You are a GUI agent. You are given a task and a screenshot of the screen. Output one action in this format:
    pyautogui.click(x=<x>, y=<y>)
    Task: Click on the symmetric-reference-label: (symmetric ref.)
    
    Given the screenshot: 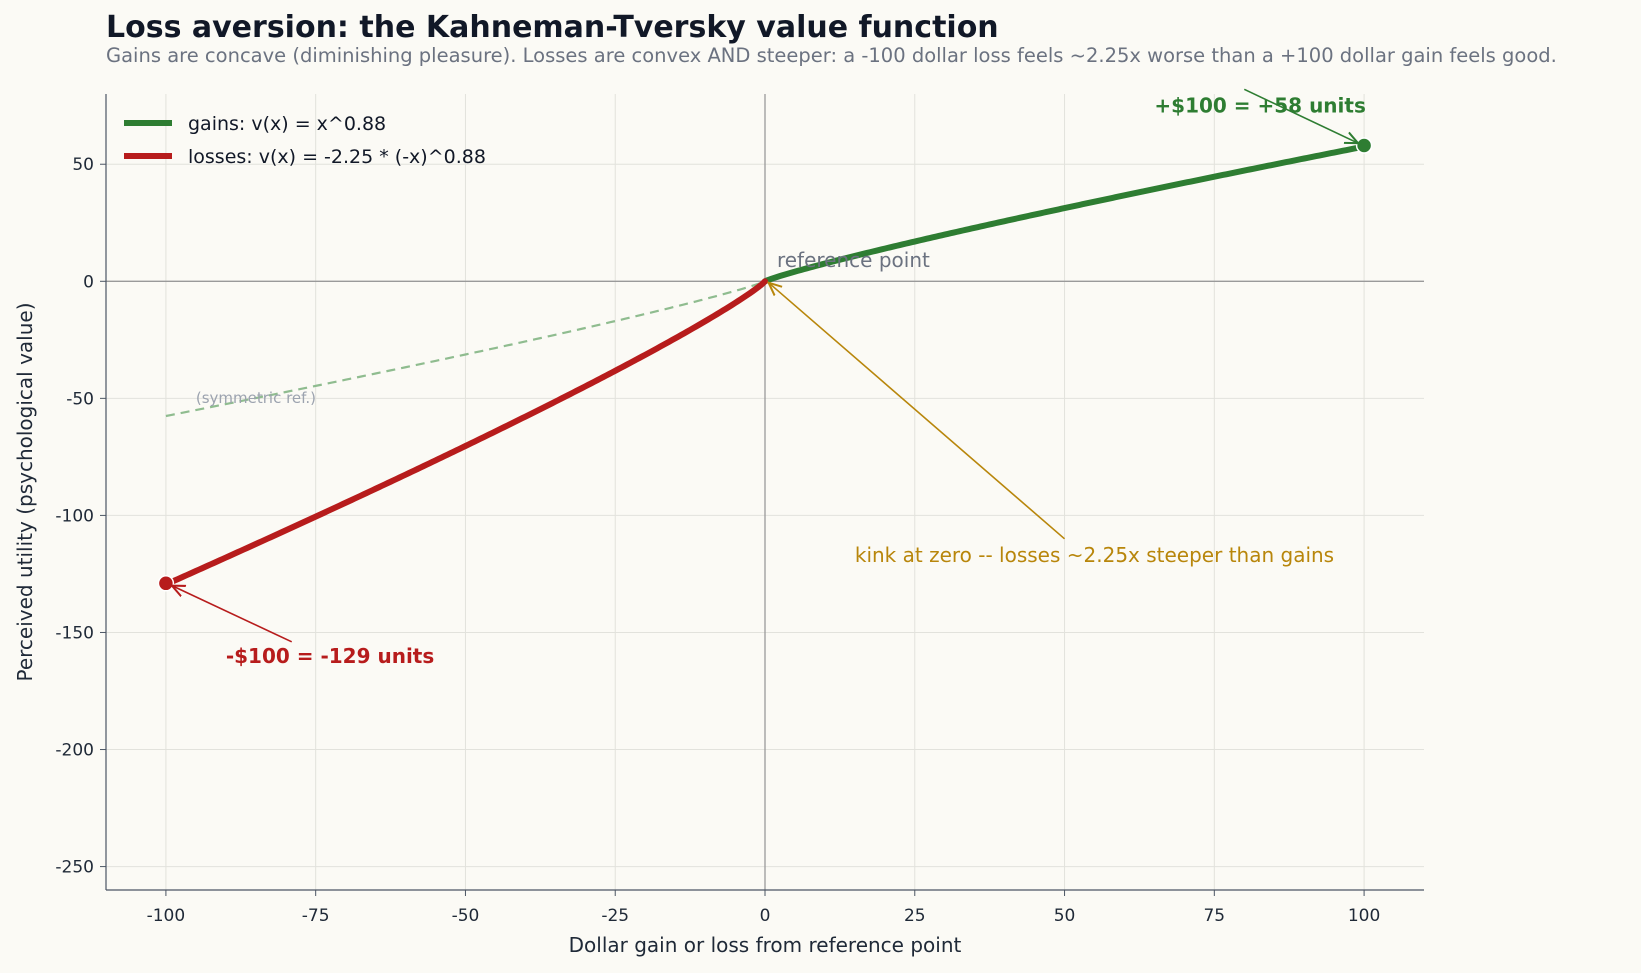 What is the action you would take?
    pyautogui.click(x=256, y=398)
    